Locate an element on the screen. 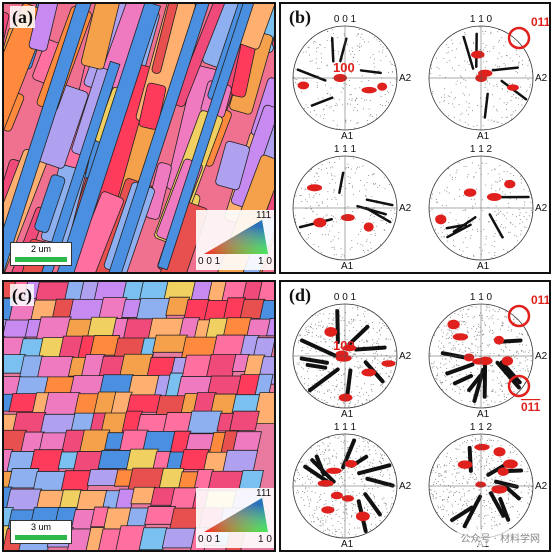  ipf-color-key-c: 111 0 0 1 1 0 1 is located at coordinates (236, 518).